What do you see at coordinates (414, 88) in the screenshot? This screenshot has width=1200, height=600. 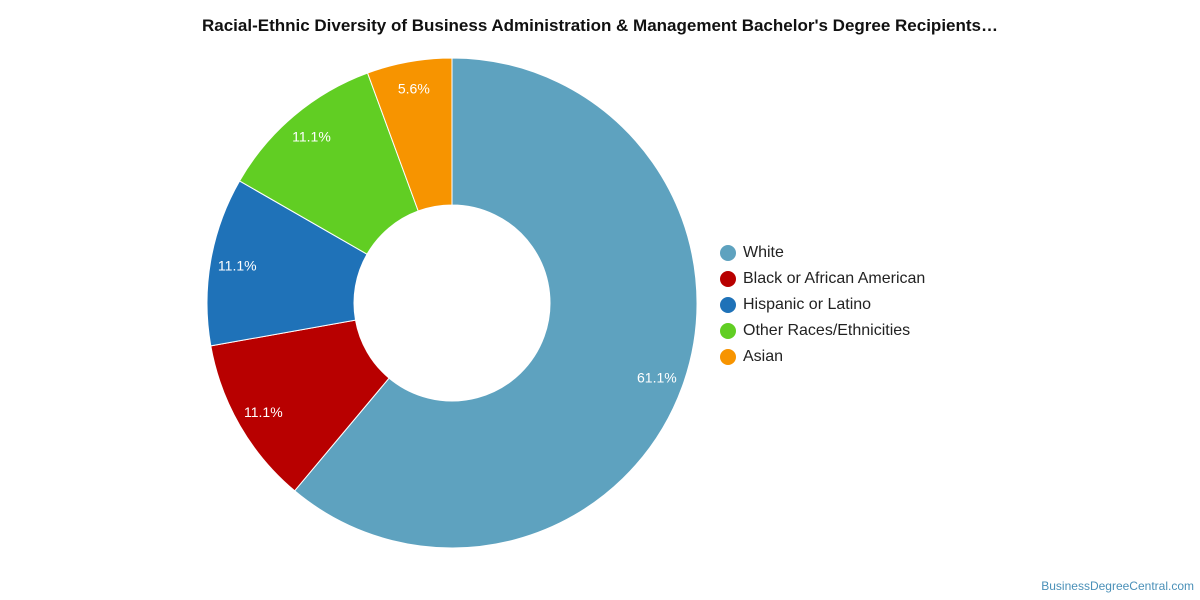 I see `slice-label-asian: 5.6%` at bounding box center [414, 88].